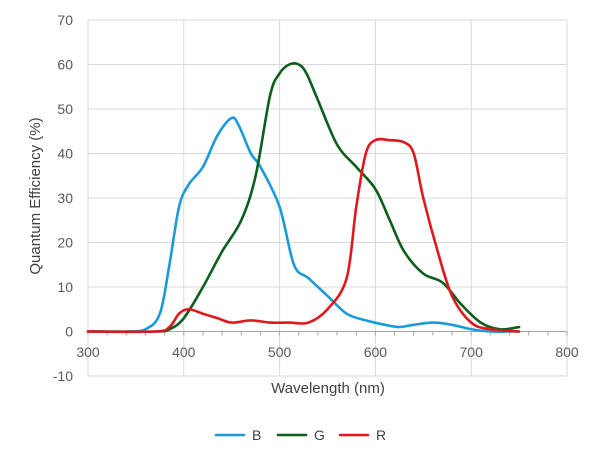  What do you see at coordinates (65, 154) in the screenshot?
I see `y-tick-label: 40` at bounding box center [65, 154].